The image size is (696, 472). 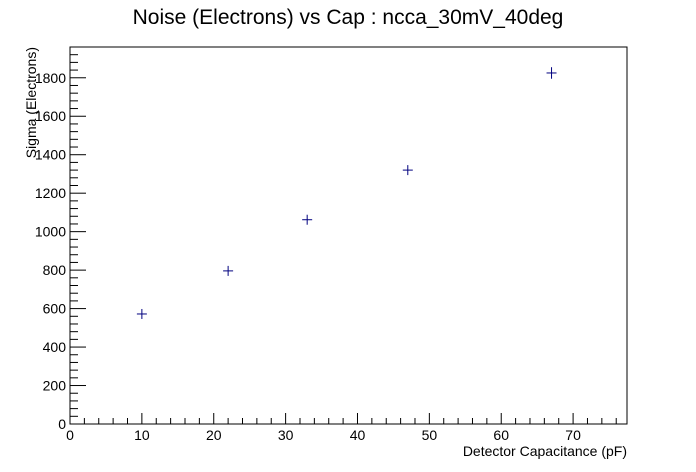 What do you see at coordinates (323, 435) in the screenshot?
I see `x-tick-labels: 0 10 20 30 40 50 60 70` at bounding box center [323, 435].